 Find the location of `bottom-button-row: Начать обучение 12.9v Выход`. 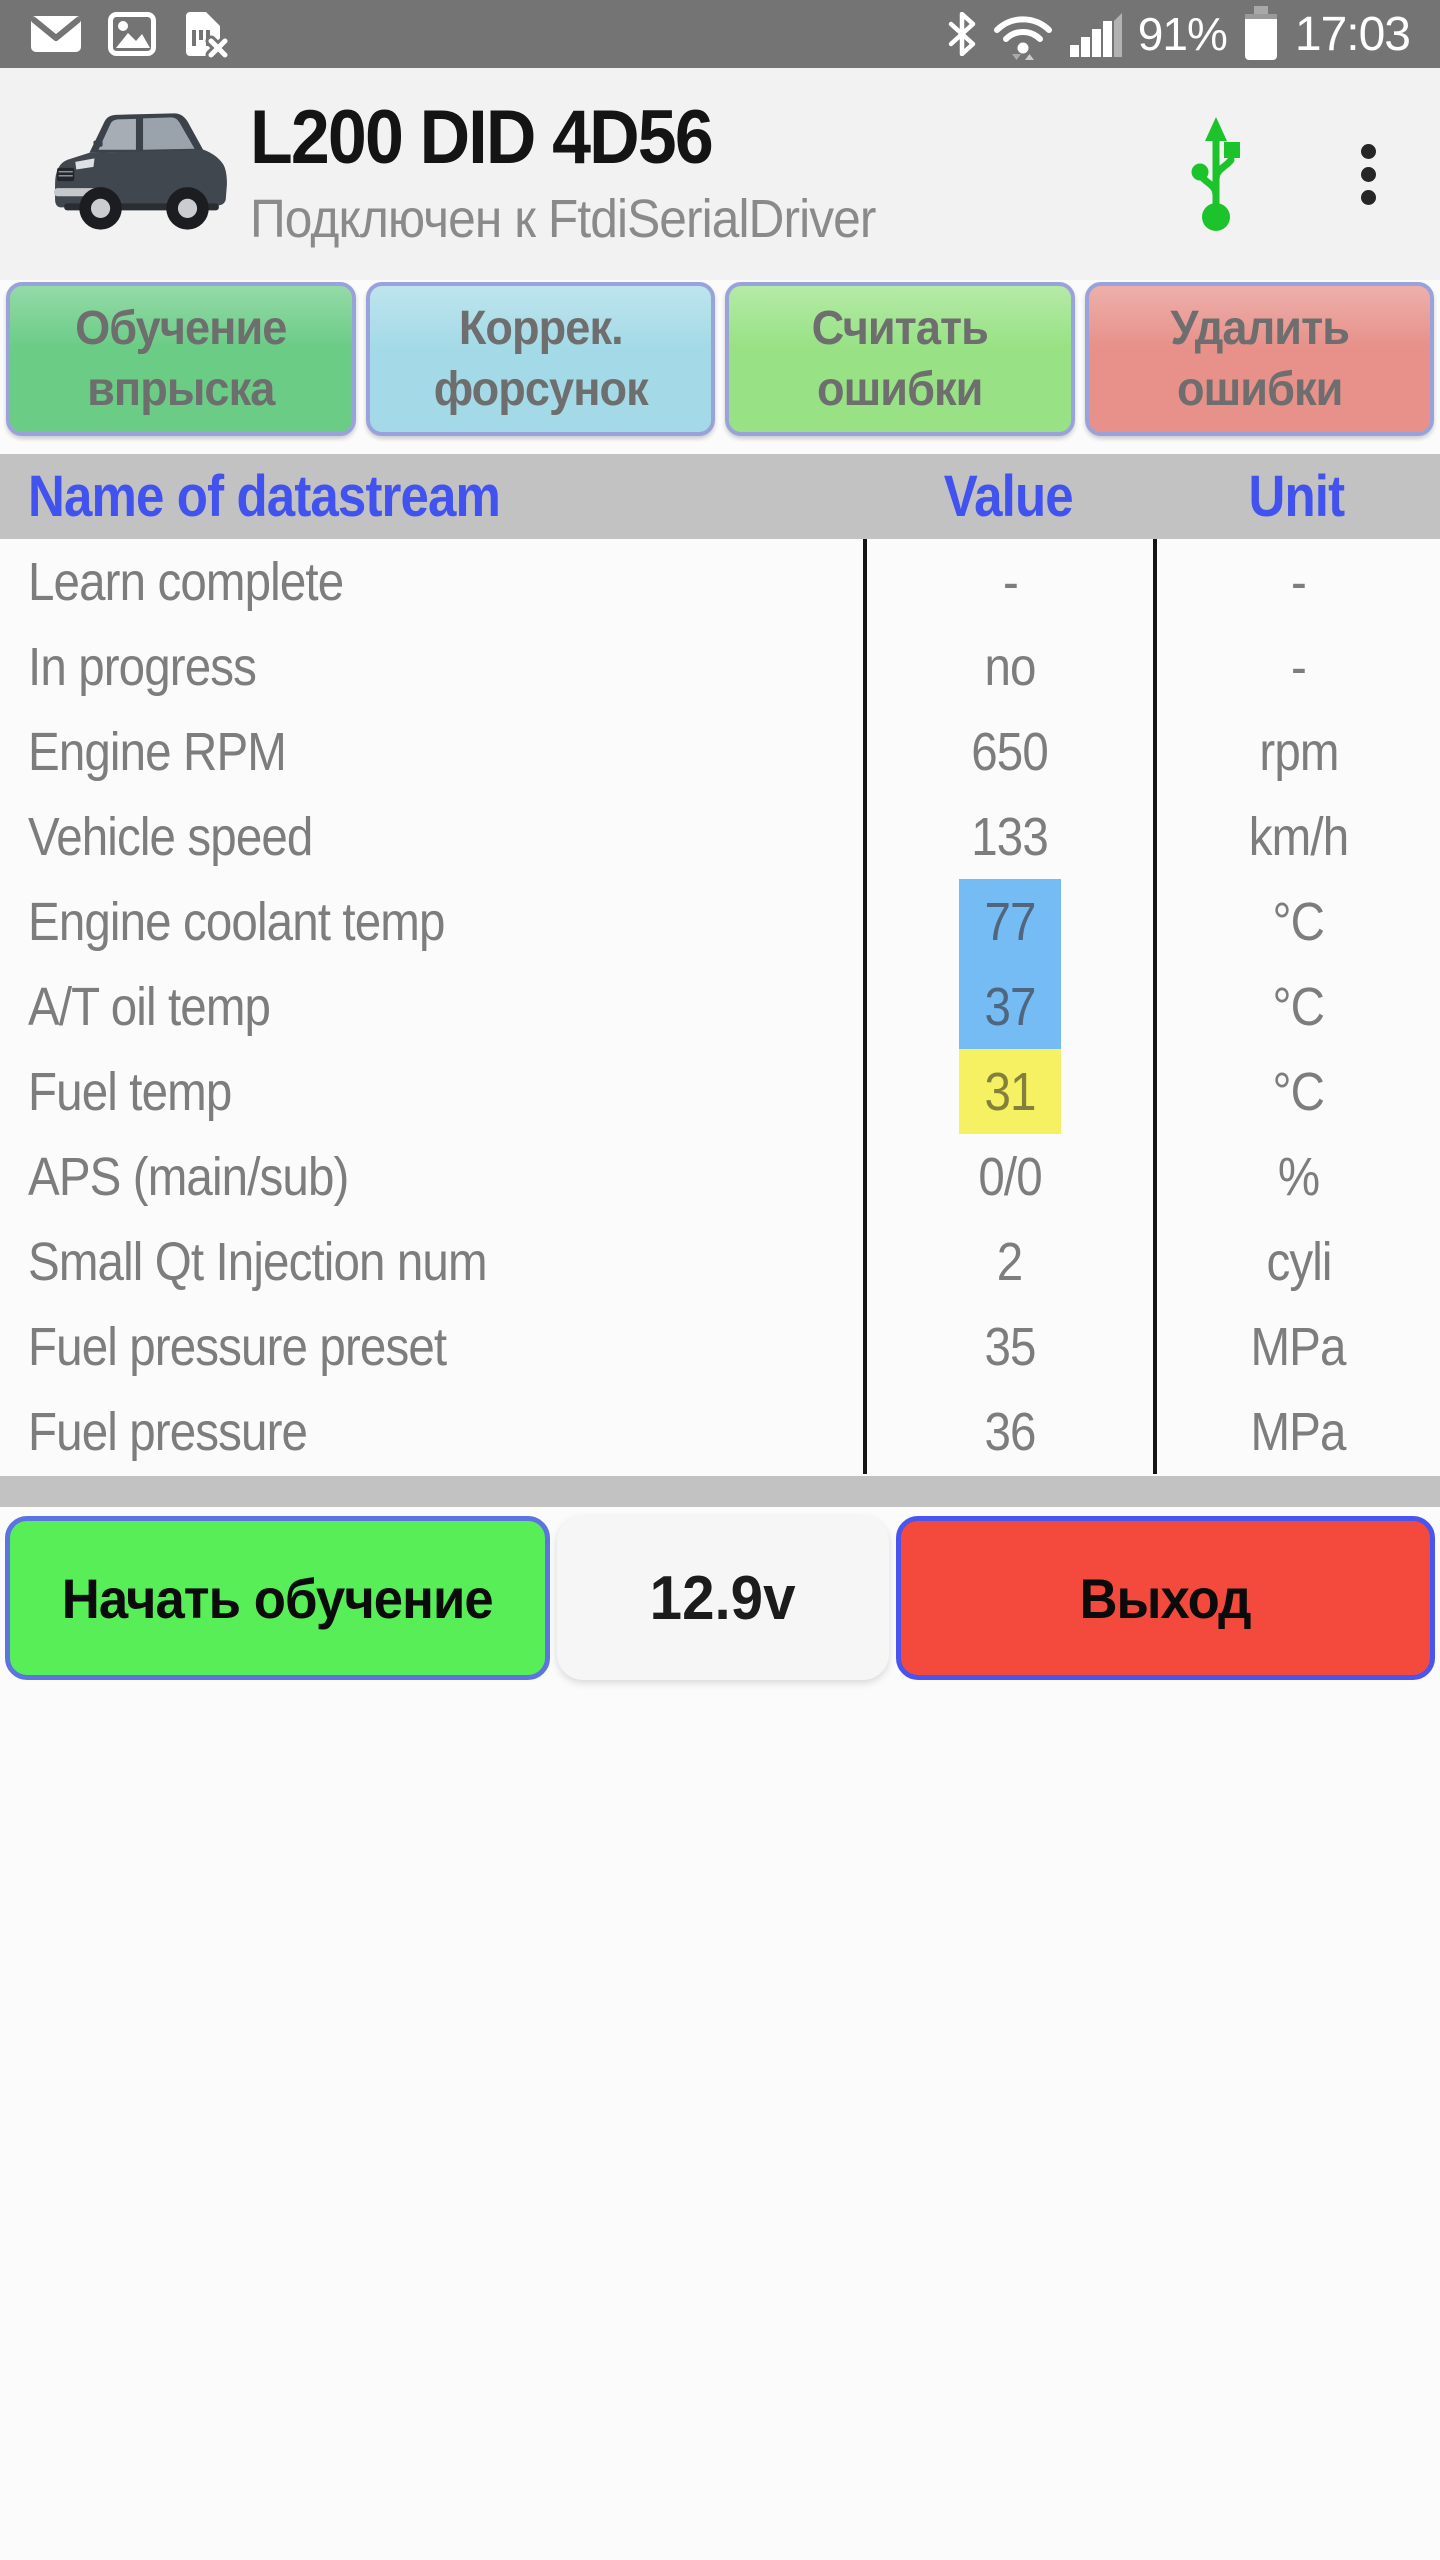

bottom-button-row: Начать обучение 12.9v Выход is located at coordinates (720, 1598).